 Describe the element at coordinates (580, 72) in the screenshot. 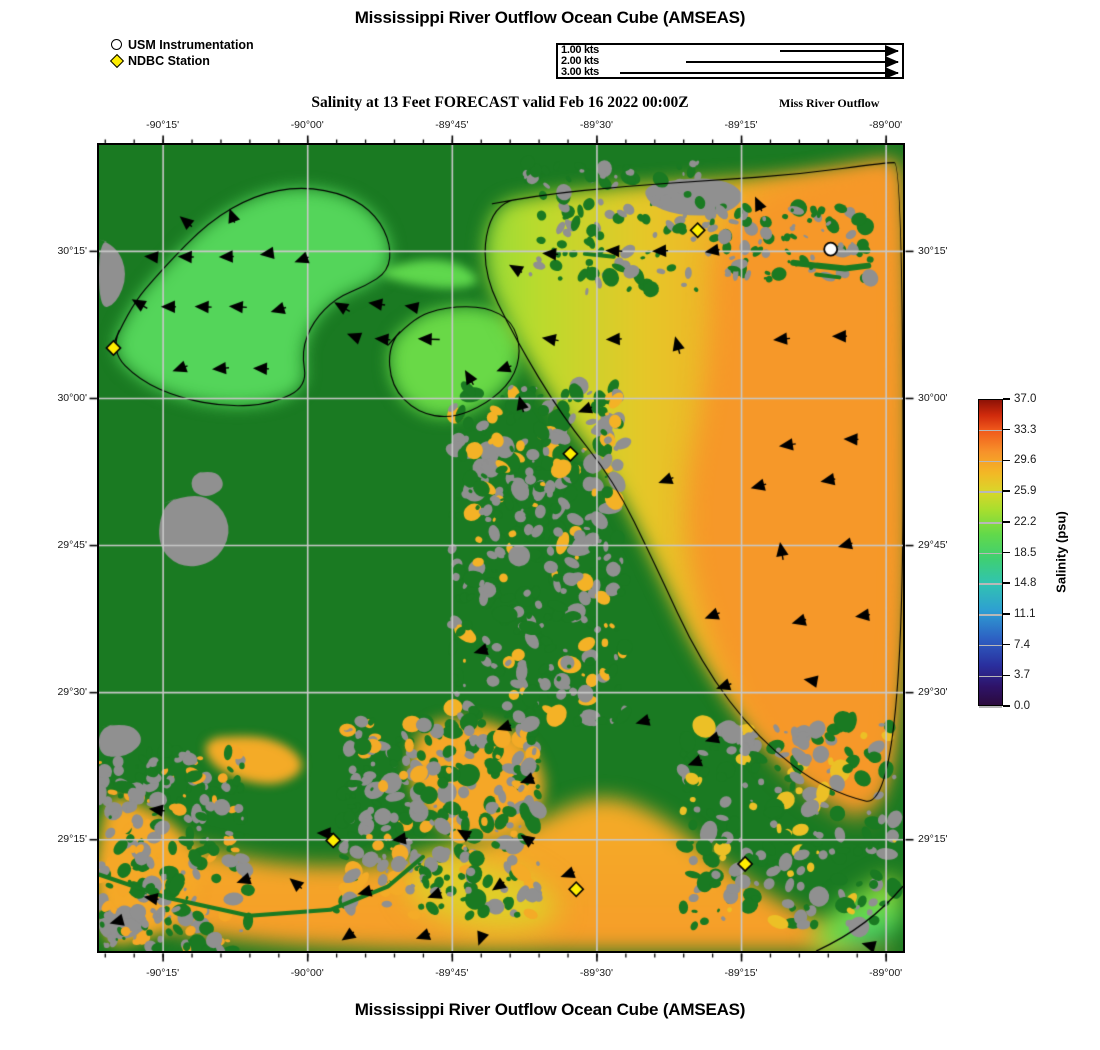

I see `velocity-scale-label-3: 3.00 kts` at that location.